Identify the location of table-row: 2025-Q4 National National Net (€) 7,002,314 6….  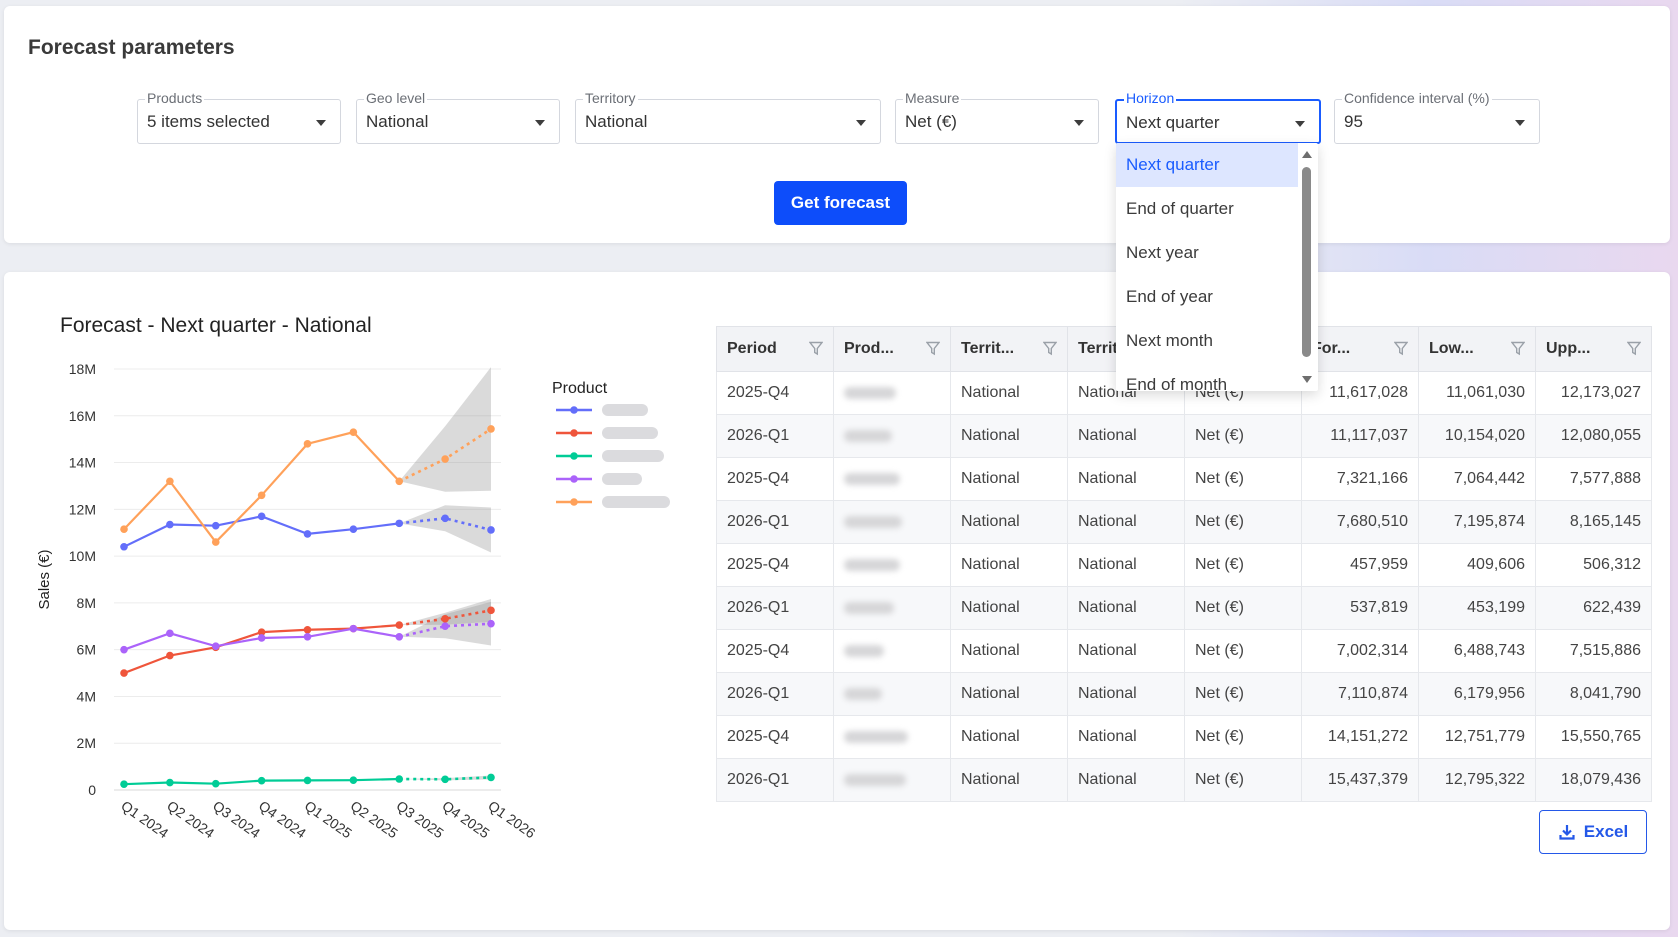
(1184, 651).